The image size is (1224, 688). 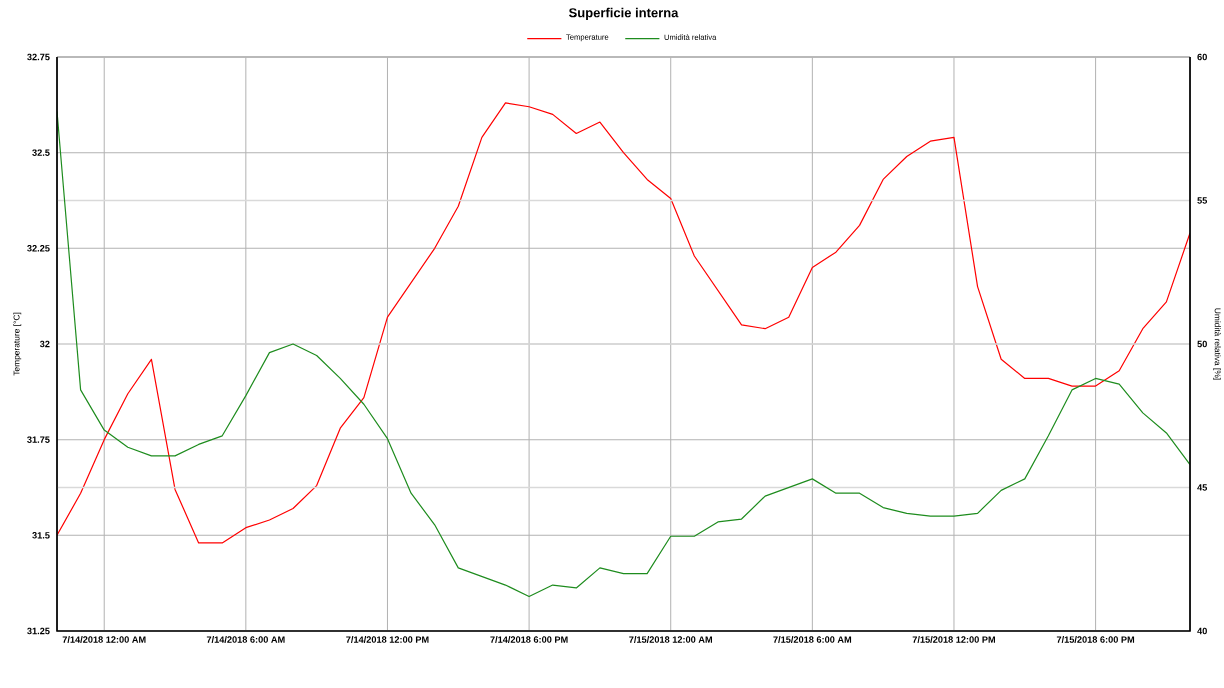 I want to click on y-tick-label: 31.25, so click(x=38, y=631).